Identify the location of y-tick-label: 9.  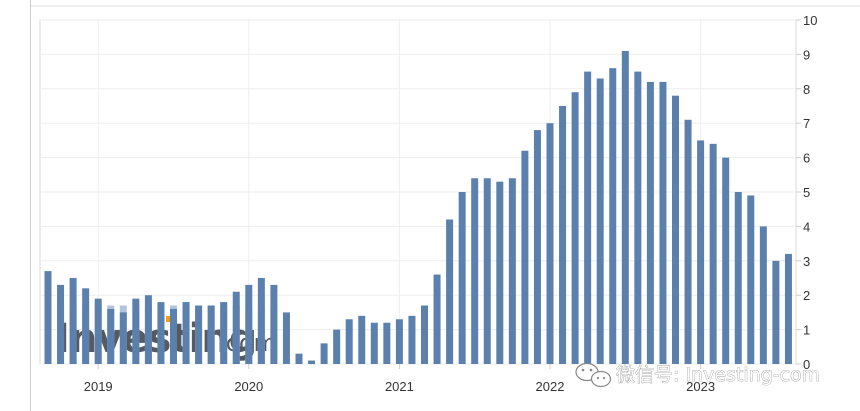
(806, 54).